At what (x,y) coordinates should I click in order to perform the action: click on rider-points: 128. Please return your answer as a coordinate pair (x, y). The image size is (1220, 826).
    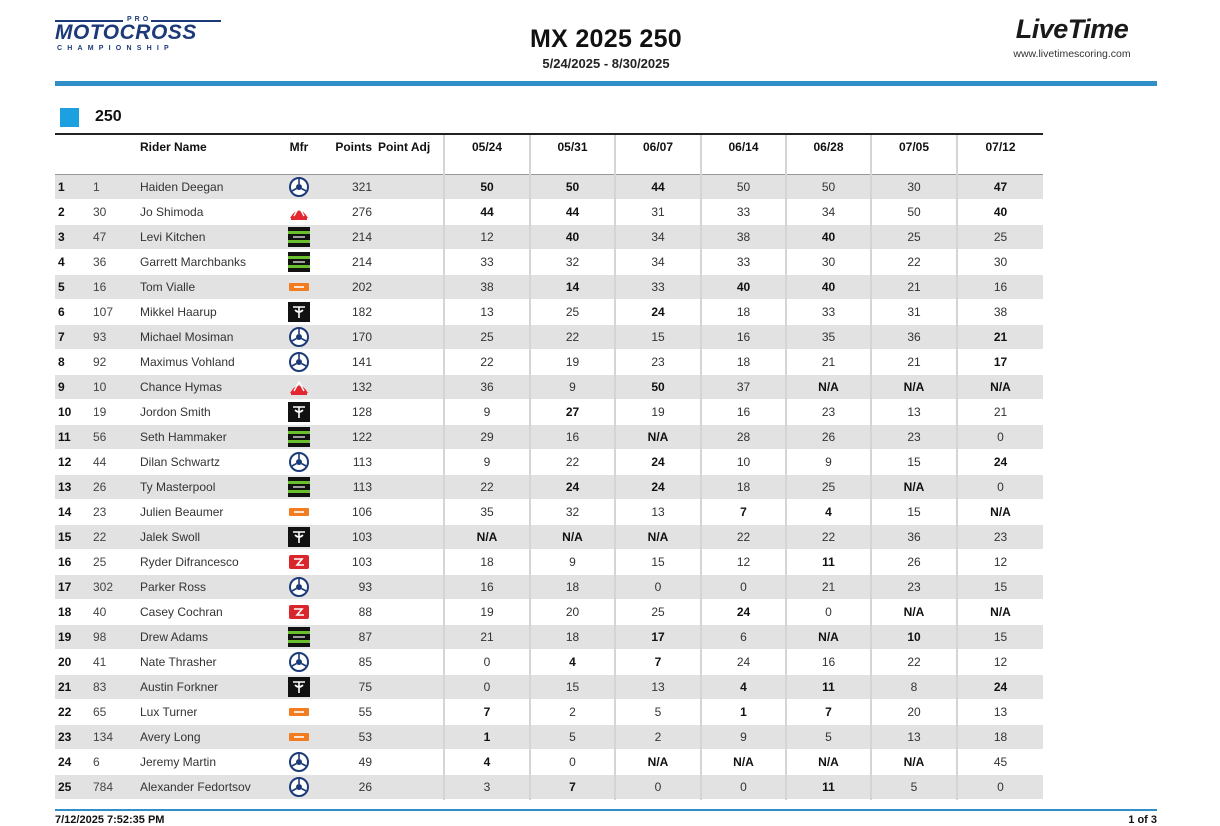
    Looking at the image, I should click on (349, 412).